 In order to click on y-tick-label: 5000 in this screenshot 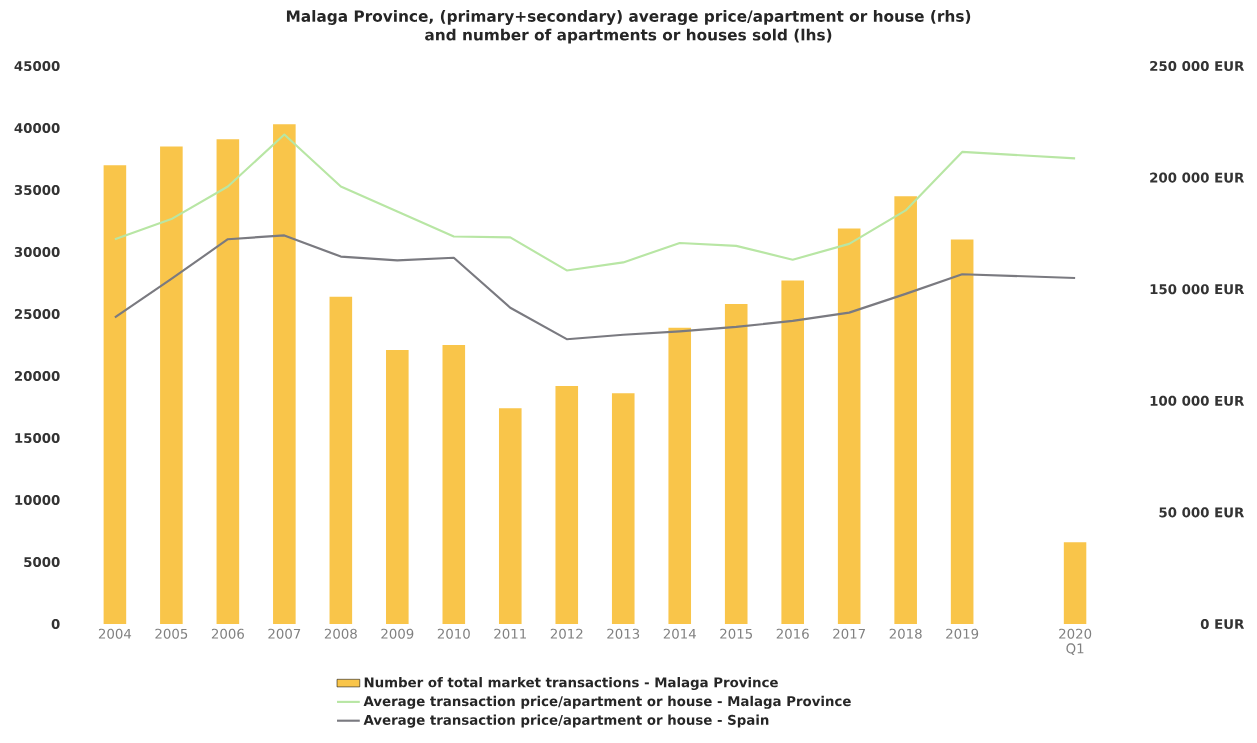, I will do `click(42, 562)`.